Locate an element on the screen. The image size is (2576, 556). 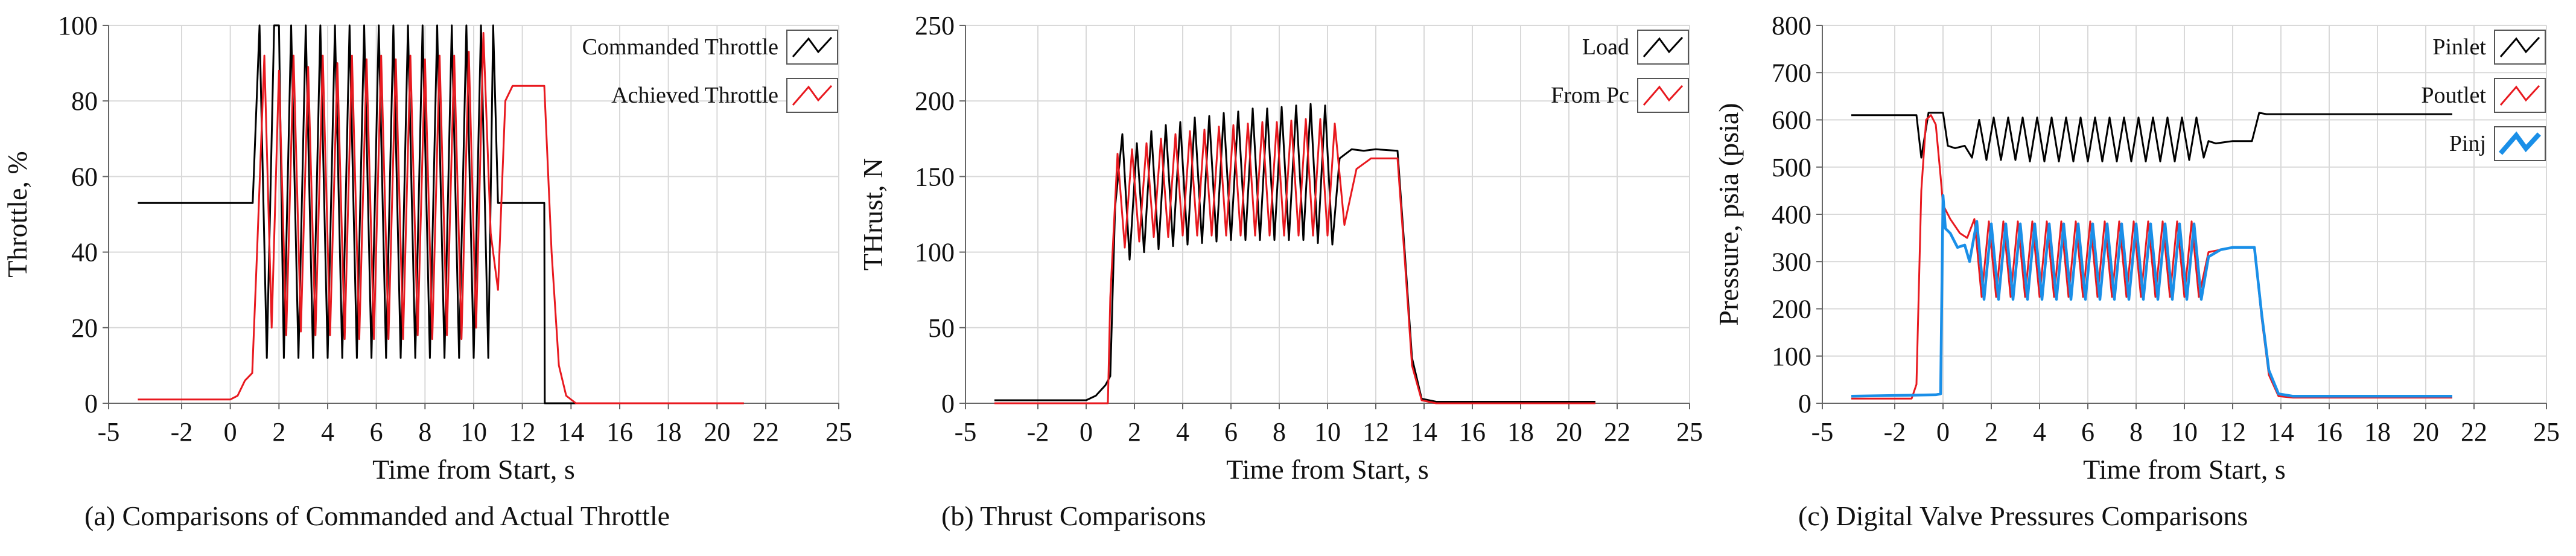
figure-caption: (b) Thrust Comparisons is located at coordinates (1074, 515).